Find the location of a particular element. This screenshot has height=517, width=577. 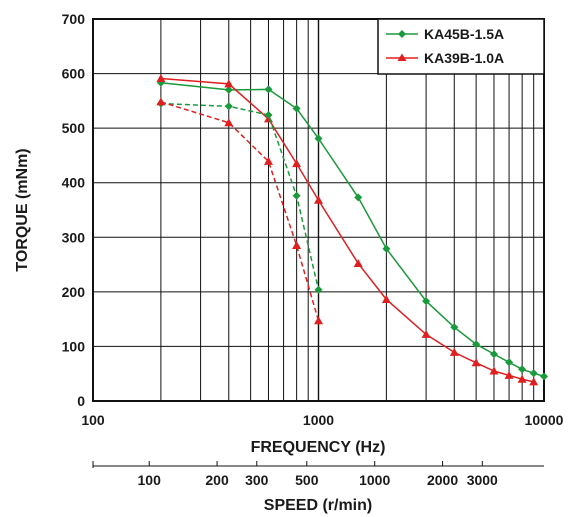

speed-tick-label: 100 is located at coordinates (150, 480).